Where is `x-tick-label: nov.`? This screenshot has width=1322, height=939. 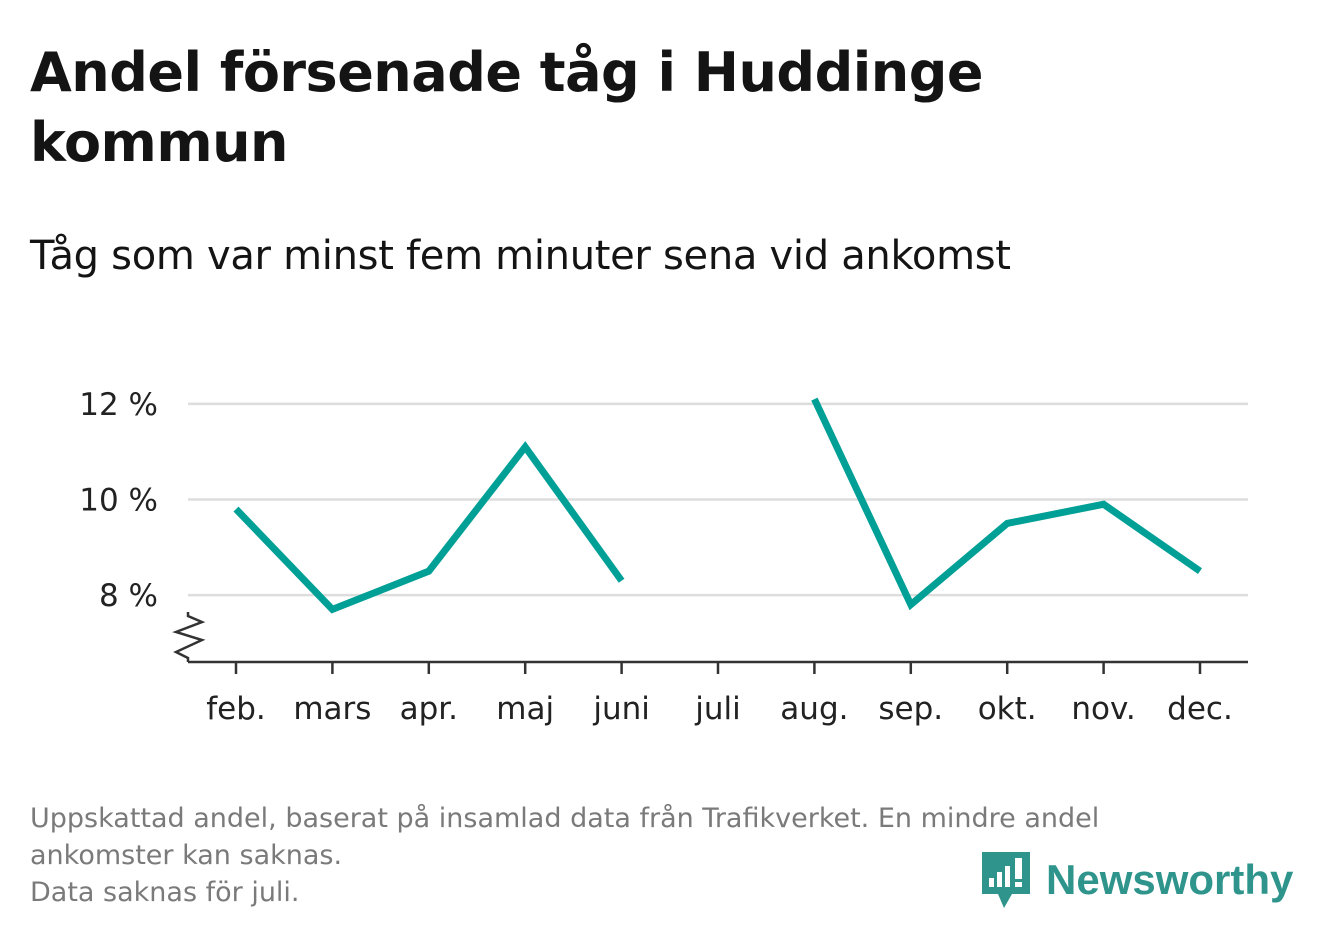
x-tick-label: nov. is located at coordinates (1103, 709).